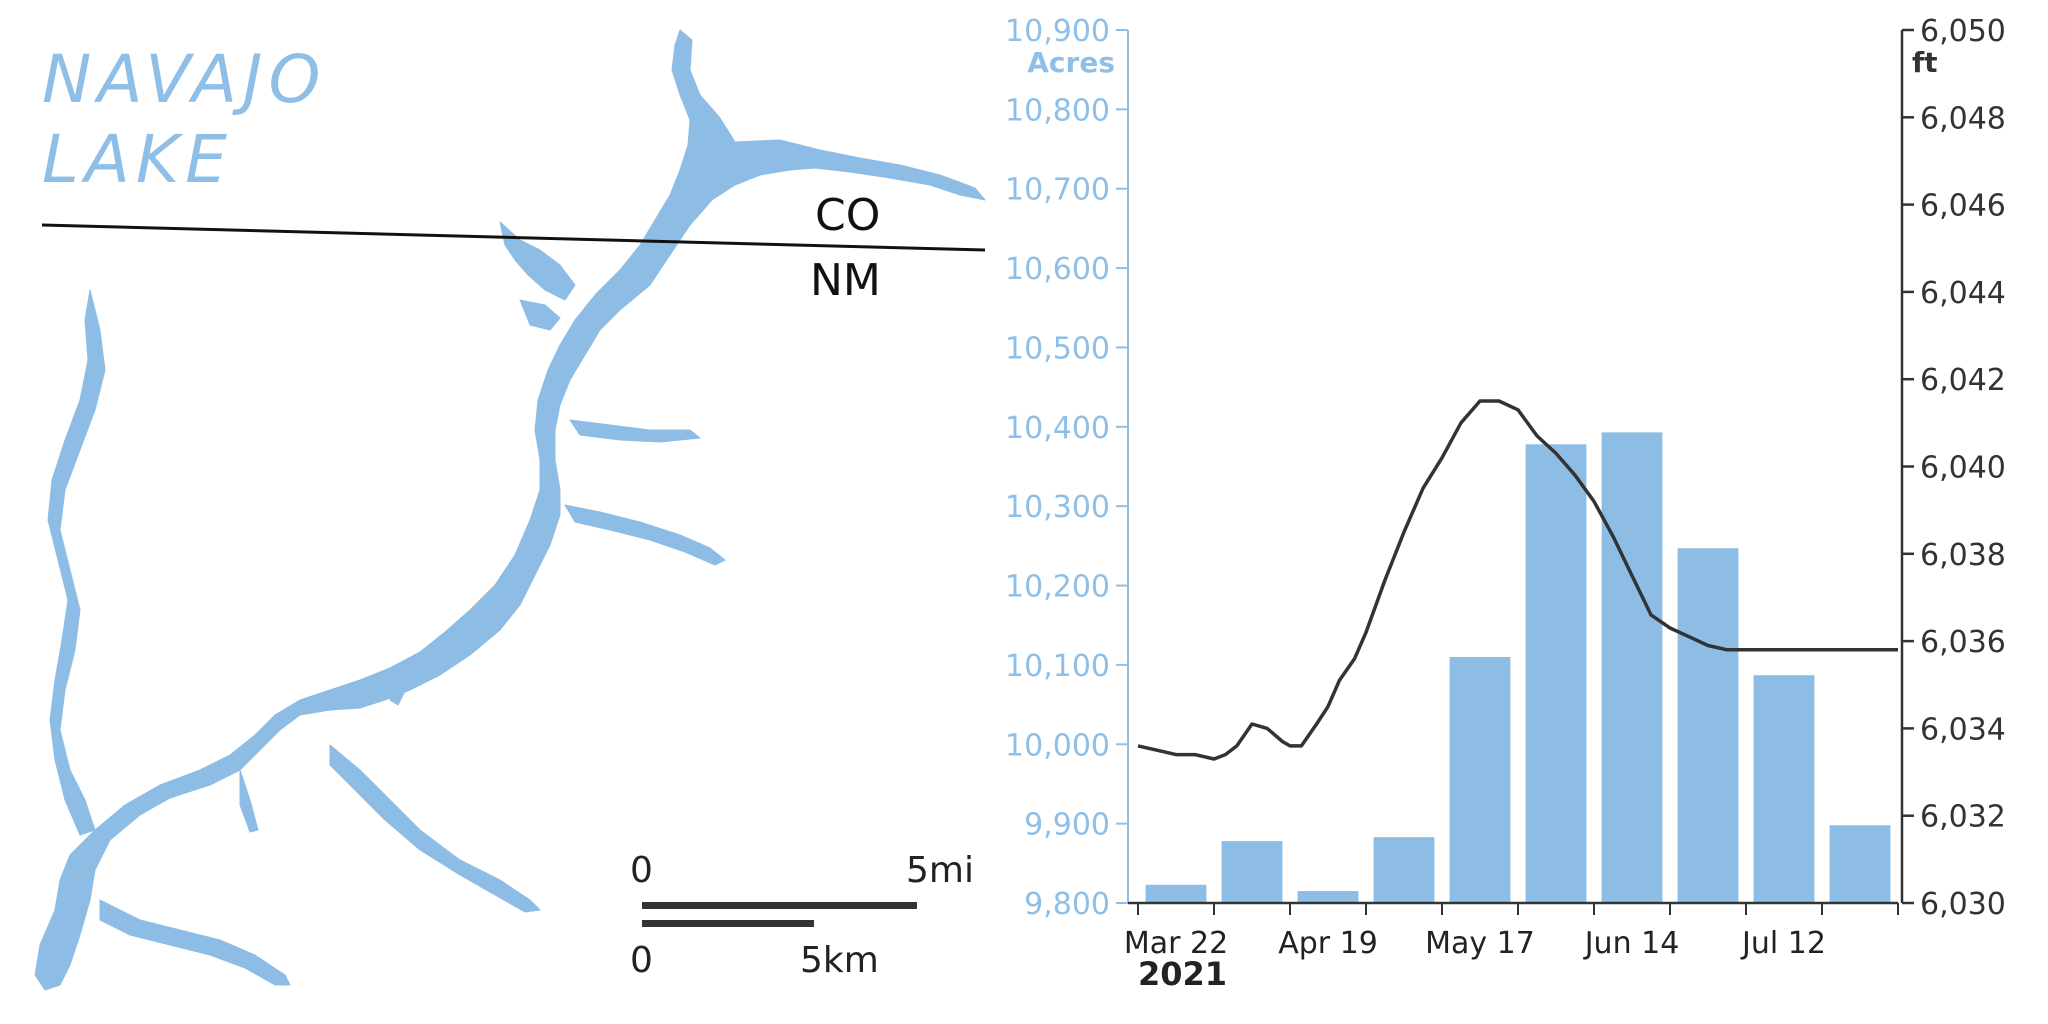 The image size is (2048, 1024). Describe the element at coordinates (1057, 348) in the screenshot. I see `left-tick-label: 10,500` at that location.